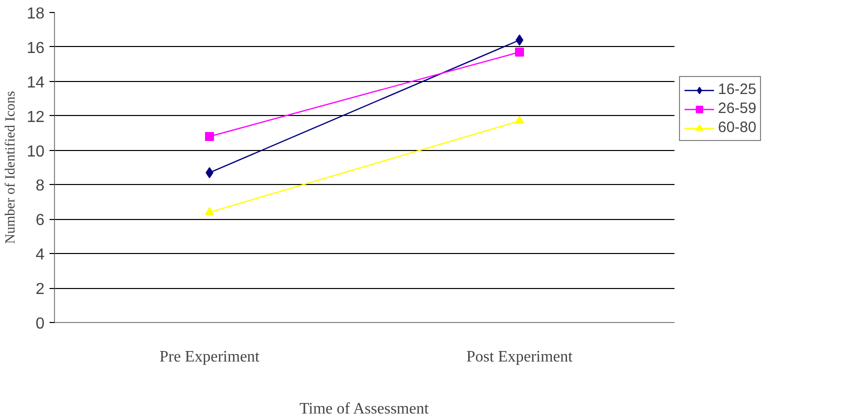 This screenshot has height=419, width=845. What do you see at coordinates (35, 83) in the screenshot?
I see `y-tick-label: 14` at bounding box center [35, 83].